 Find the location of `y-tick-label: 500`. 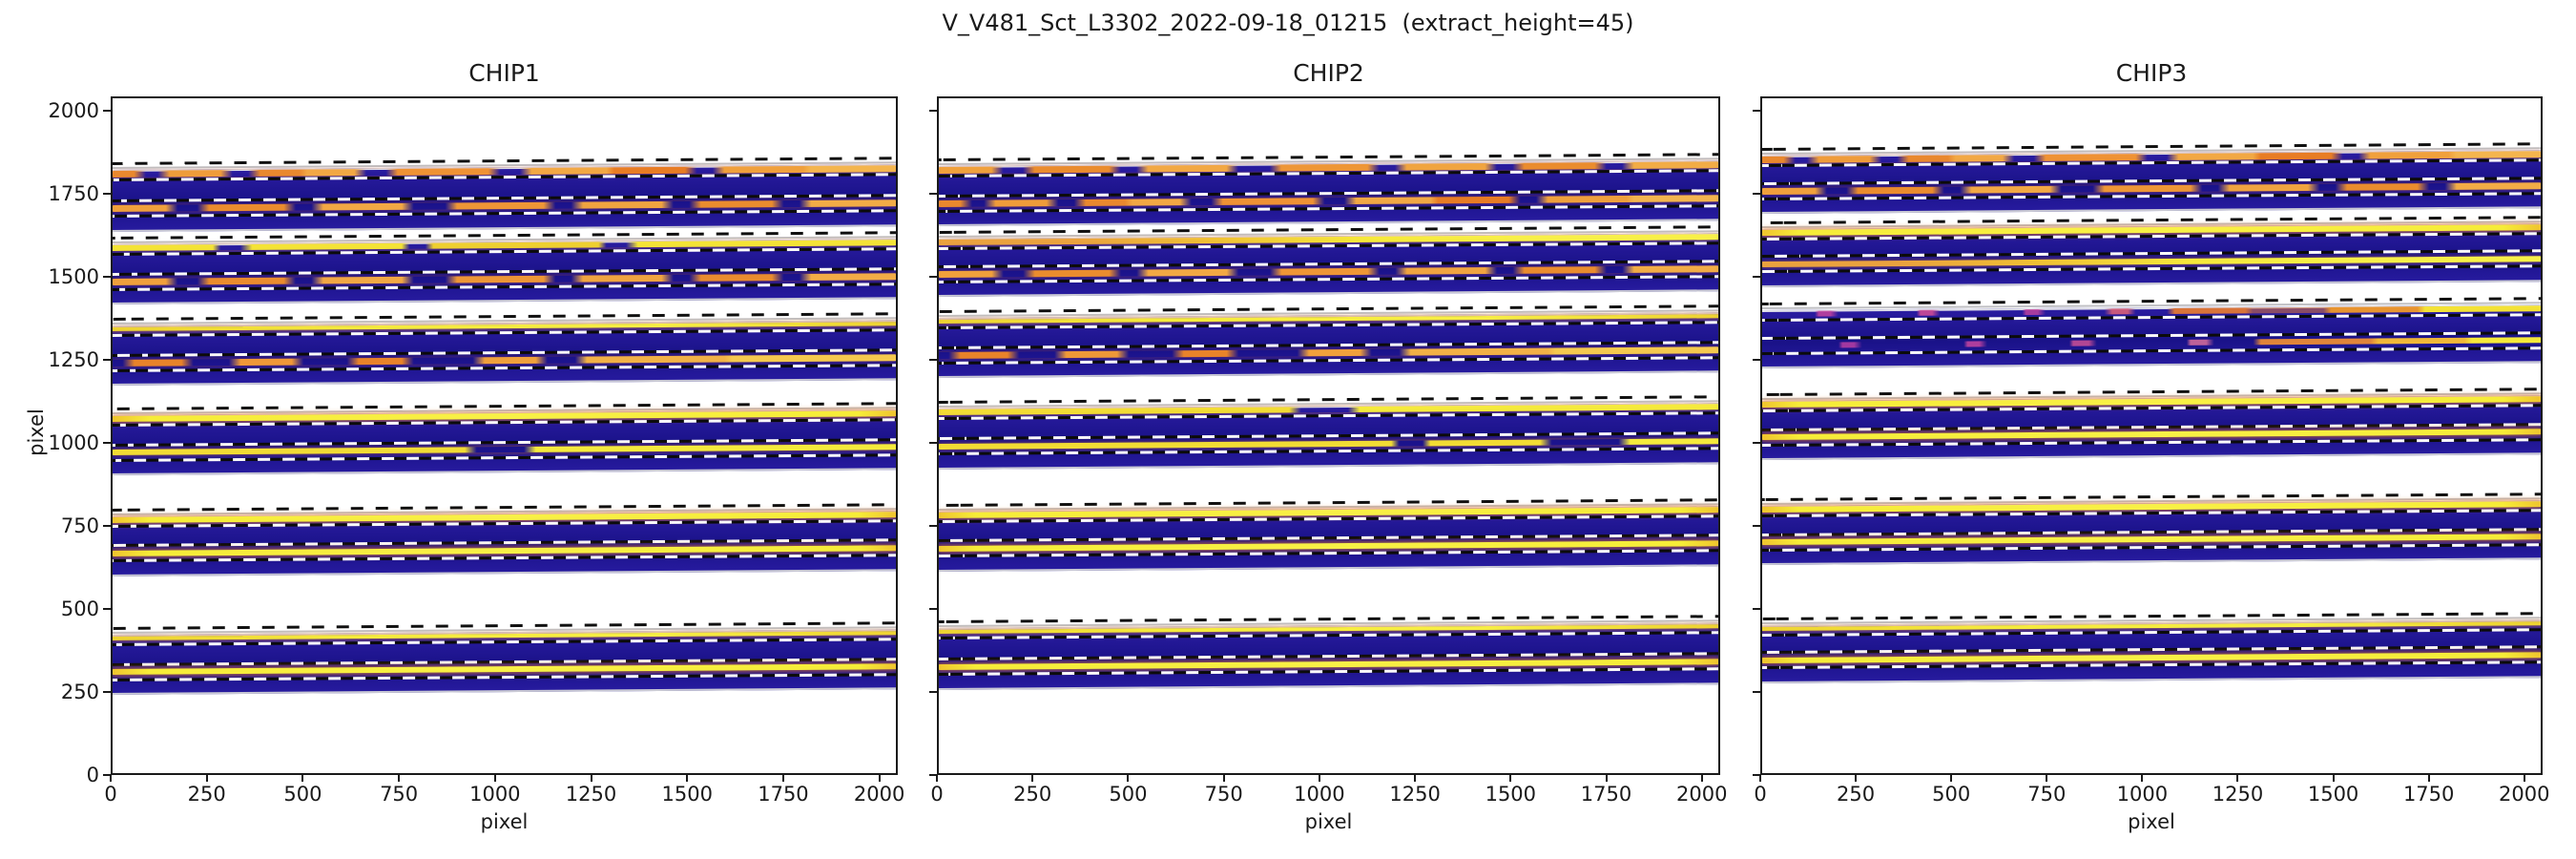

y-tick-label: 500 is located at coordinates (79, 609).